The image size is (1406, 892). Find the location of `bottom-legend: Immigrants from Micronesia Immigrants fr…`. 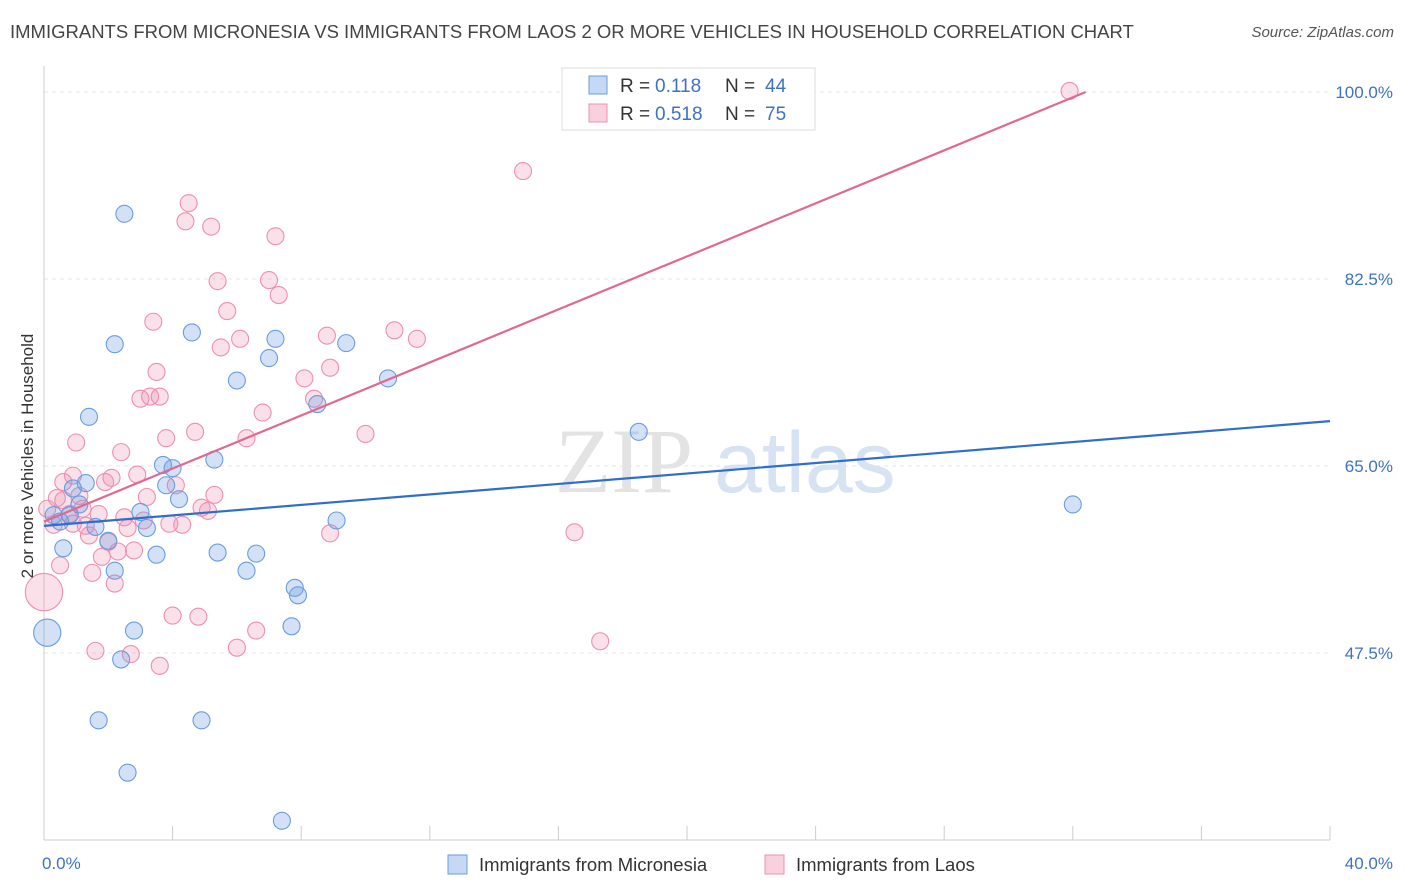

bottom-legend: Immigrants from Micronesia Immigrants fr… is located at coordinates (711, 864).